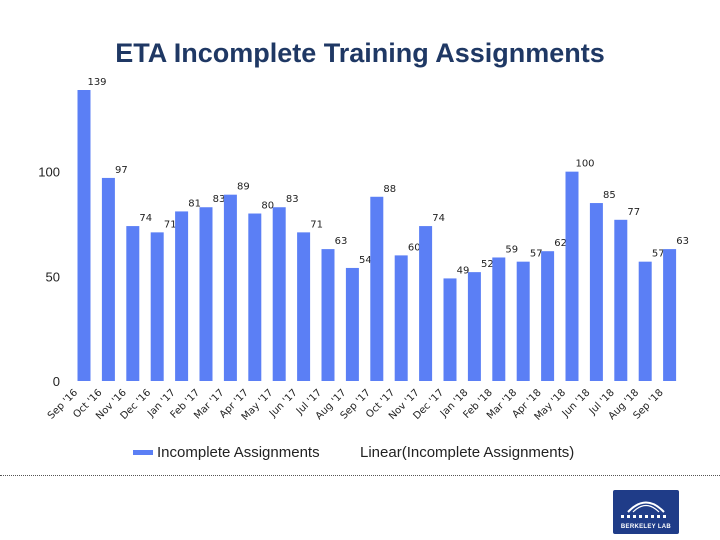 The width and height of the screenshot is (720, 540). What do you see at coordinates (560, 243) in the screenshot?
I see `data-label: 62` at bounding box center [560, 243].